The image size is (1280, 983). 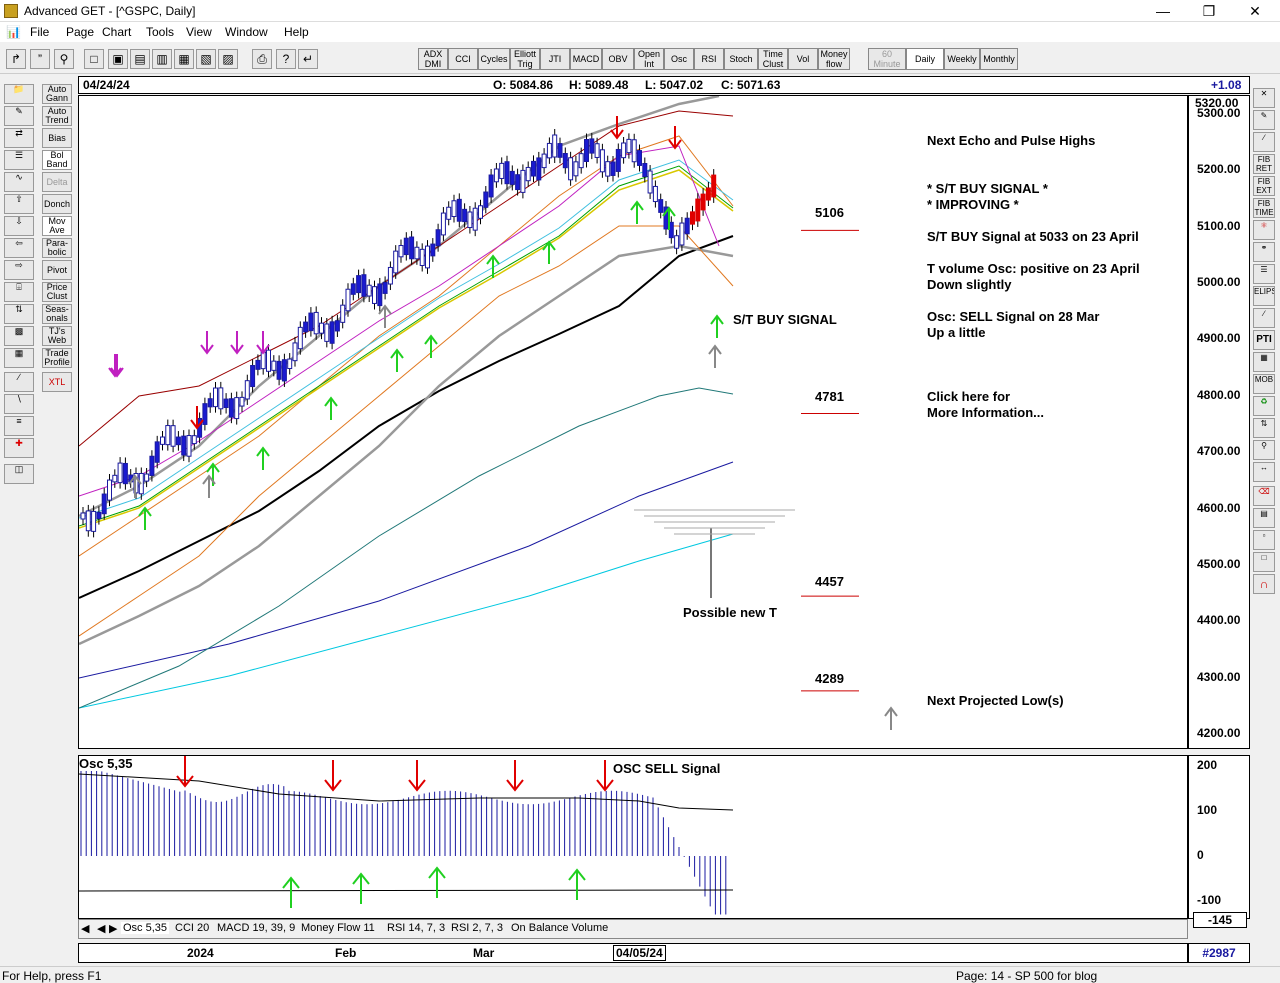 I want to click on study-price-clust: Price Clust, so click(x=57, y=292).